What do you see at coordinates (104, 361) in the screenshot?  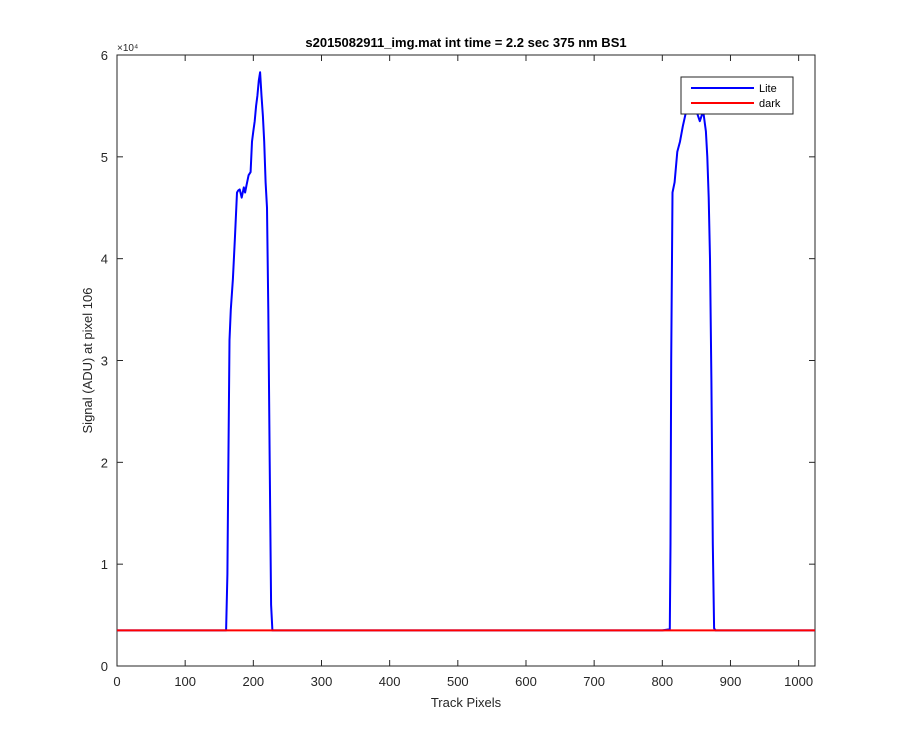 I see `y-tick-label: 3` at bounding box center [104, 361].